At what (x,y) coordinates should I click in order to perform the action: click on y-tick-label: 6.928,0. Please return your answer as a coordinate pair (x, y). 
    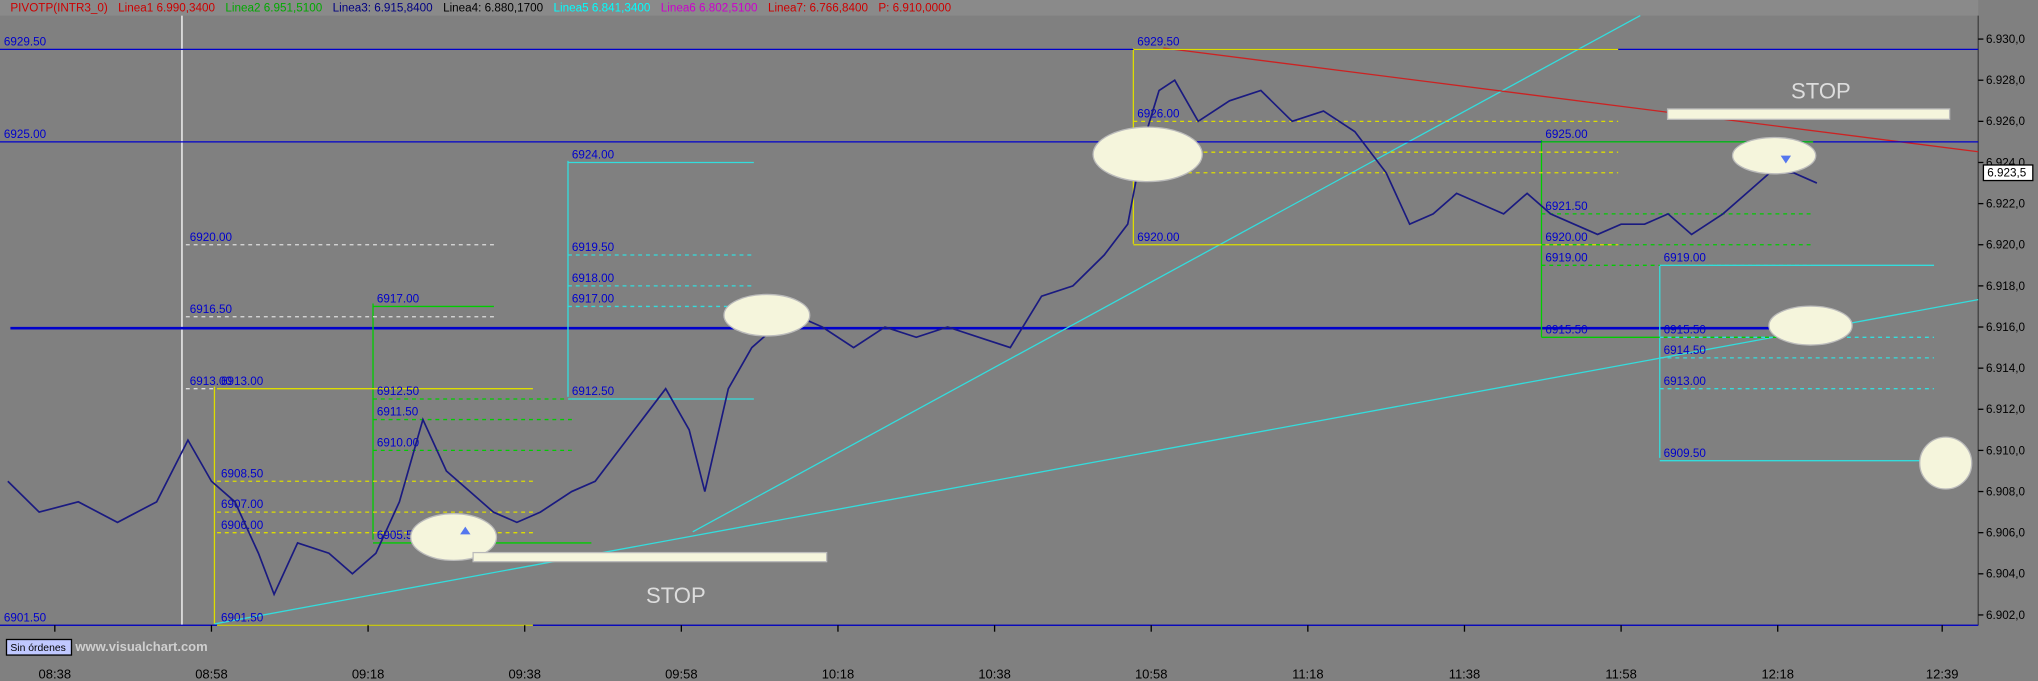
    Looking at the image, I should click on (2005, 80).